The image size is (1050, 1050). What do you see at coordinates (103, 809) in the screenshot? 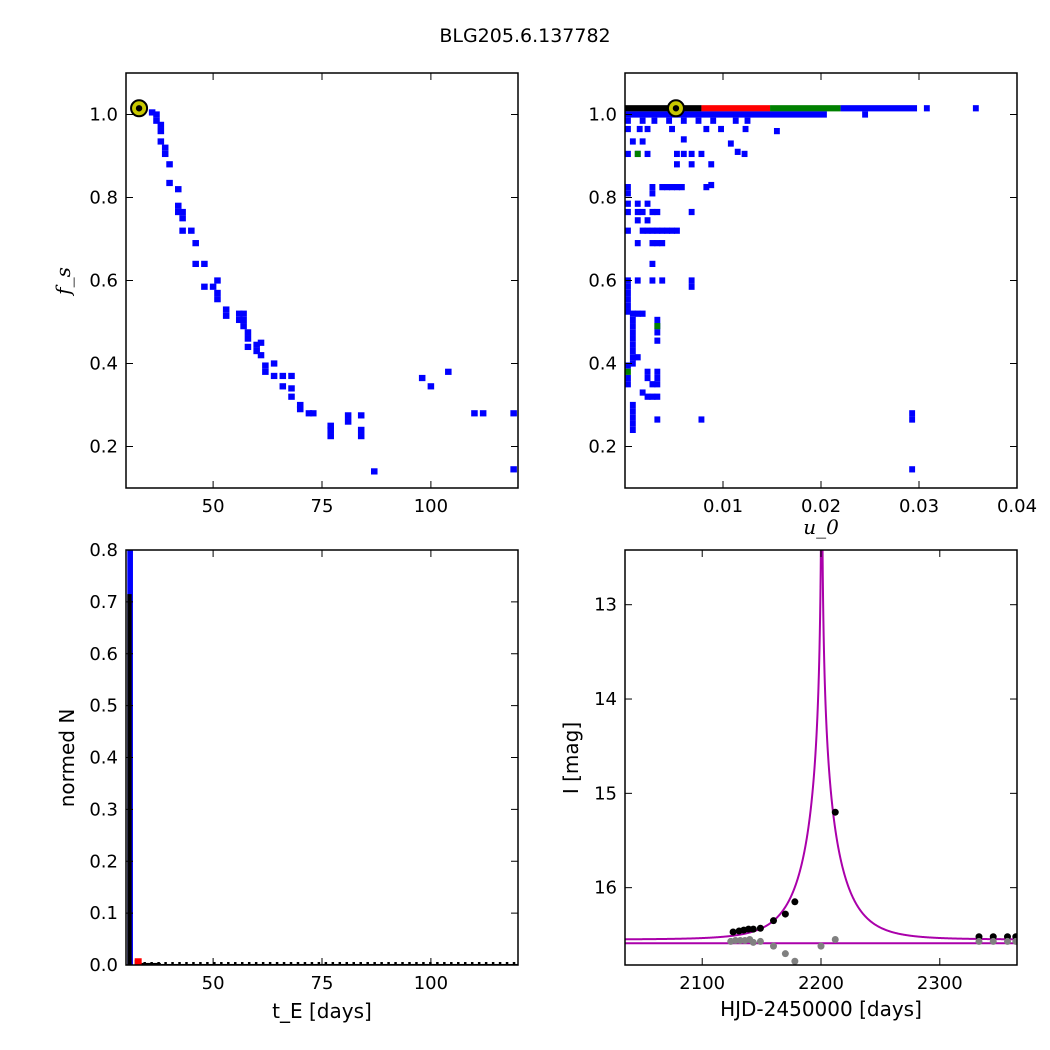
I see `y-tick-label: 0.3` at bounding box center [103, 809].